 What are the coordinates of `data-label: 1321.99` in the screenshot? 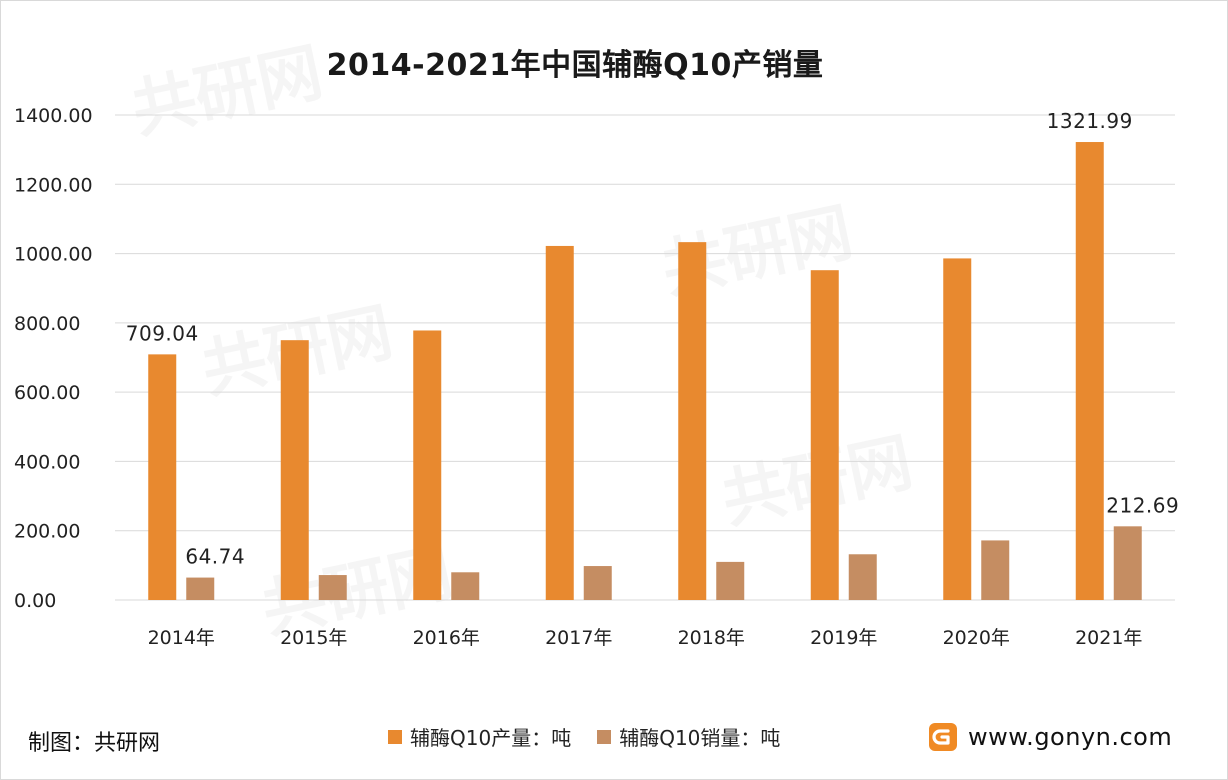 It's located at (1090, 121).